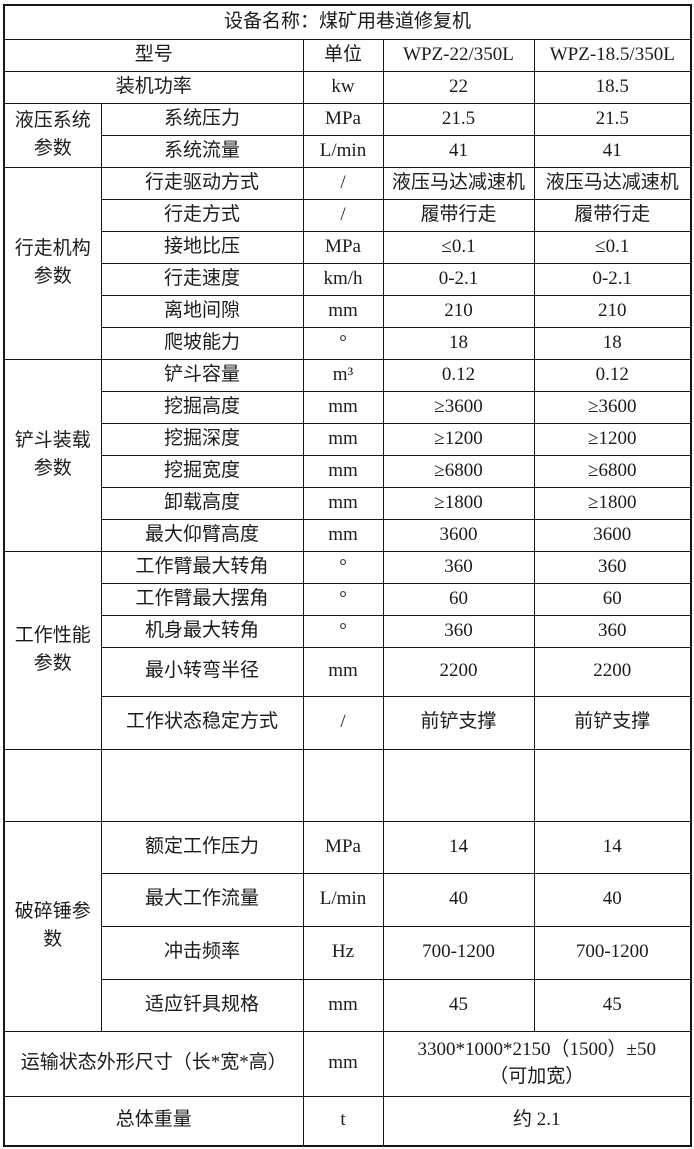 This screenshot has height=1149, width=694. What do you see at coordinates (612, 183) in the screenshot?
I see `param-value-2: 液压马达减速机` at bounding box center [612, 183].